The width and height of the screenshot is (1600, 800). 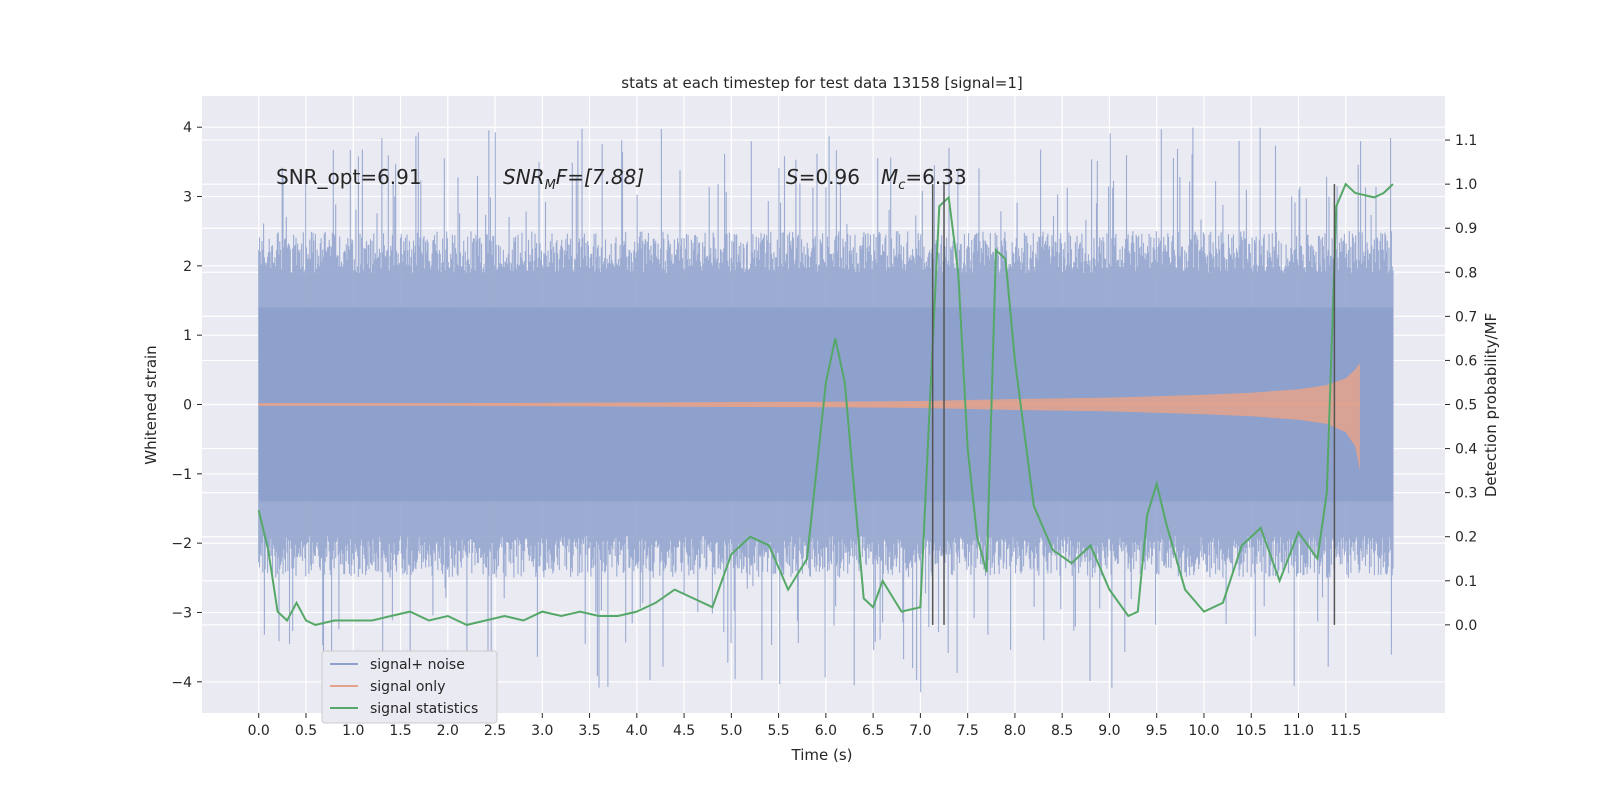 What do you see at coordinates (829, 177) in the screenshot?
I see `annotation-s-tail: =0.96` at bounding box center [829, 177].